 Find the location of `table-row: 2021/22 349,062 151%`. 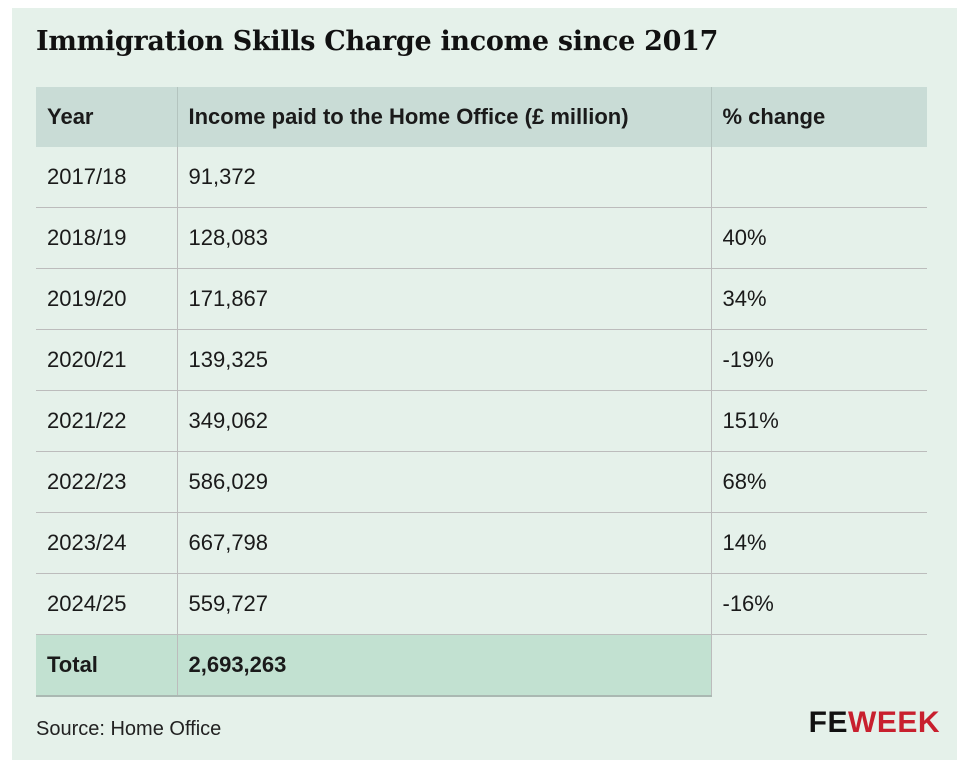

table-row: 2021/22 349,062 151% is located at coordinates (481, 421).